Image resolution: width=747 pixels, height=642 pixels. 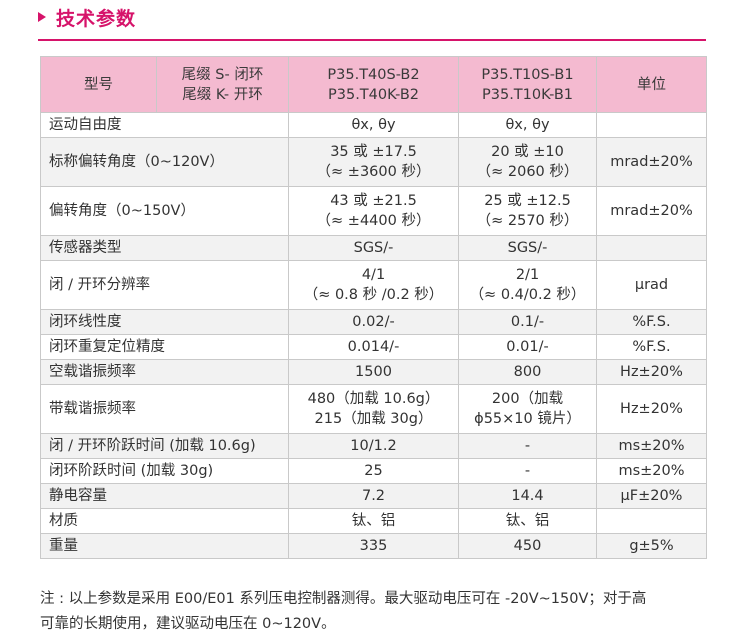 I want to click on value-model-2: 200（加载 ϕ55×10 镜片）, so click(x=527, y=409).